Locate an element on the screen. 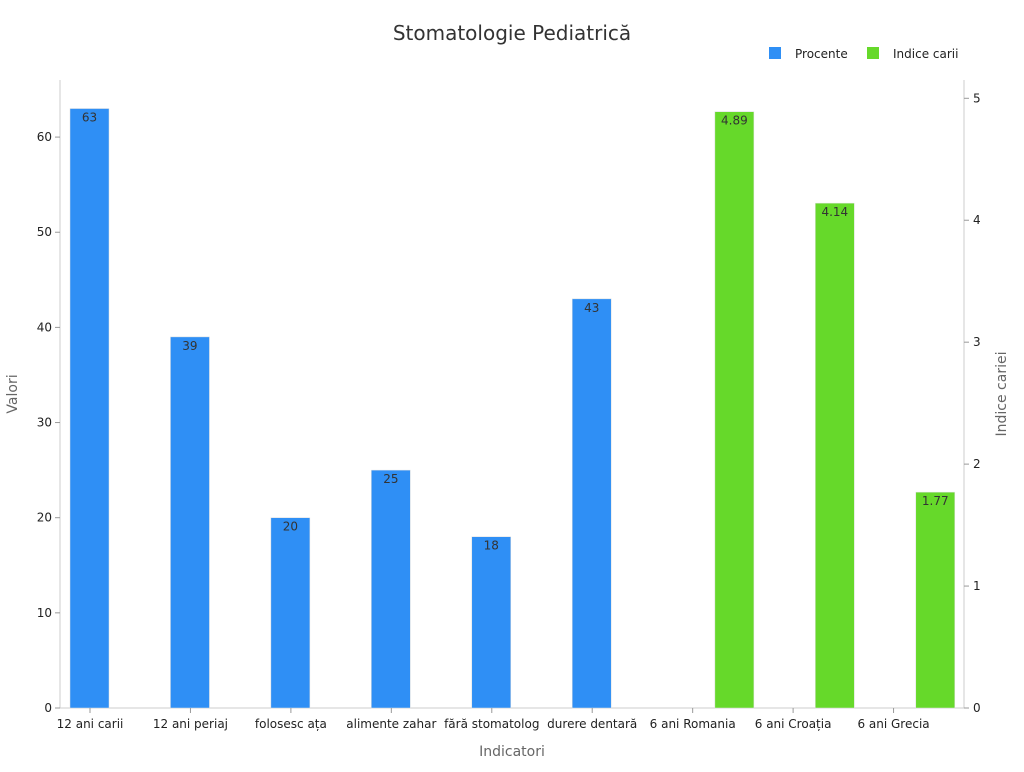  legend-label-procente: Procente is located at coordinates (821, 54).